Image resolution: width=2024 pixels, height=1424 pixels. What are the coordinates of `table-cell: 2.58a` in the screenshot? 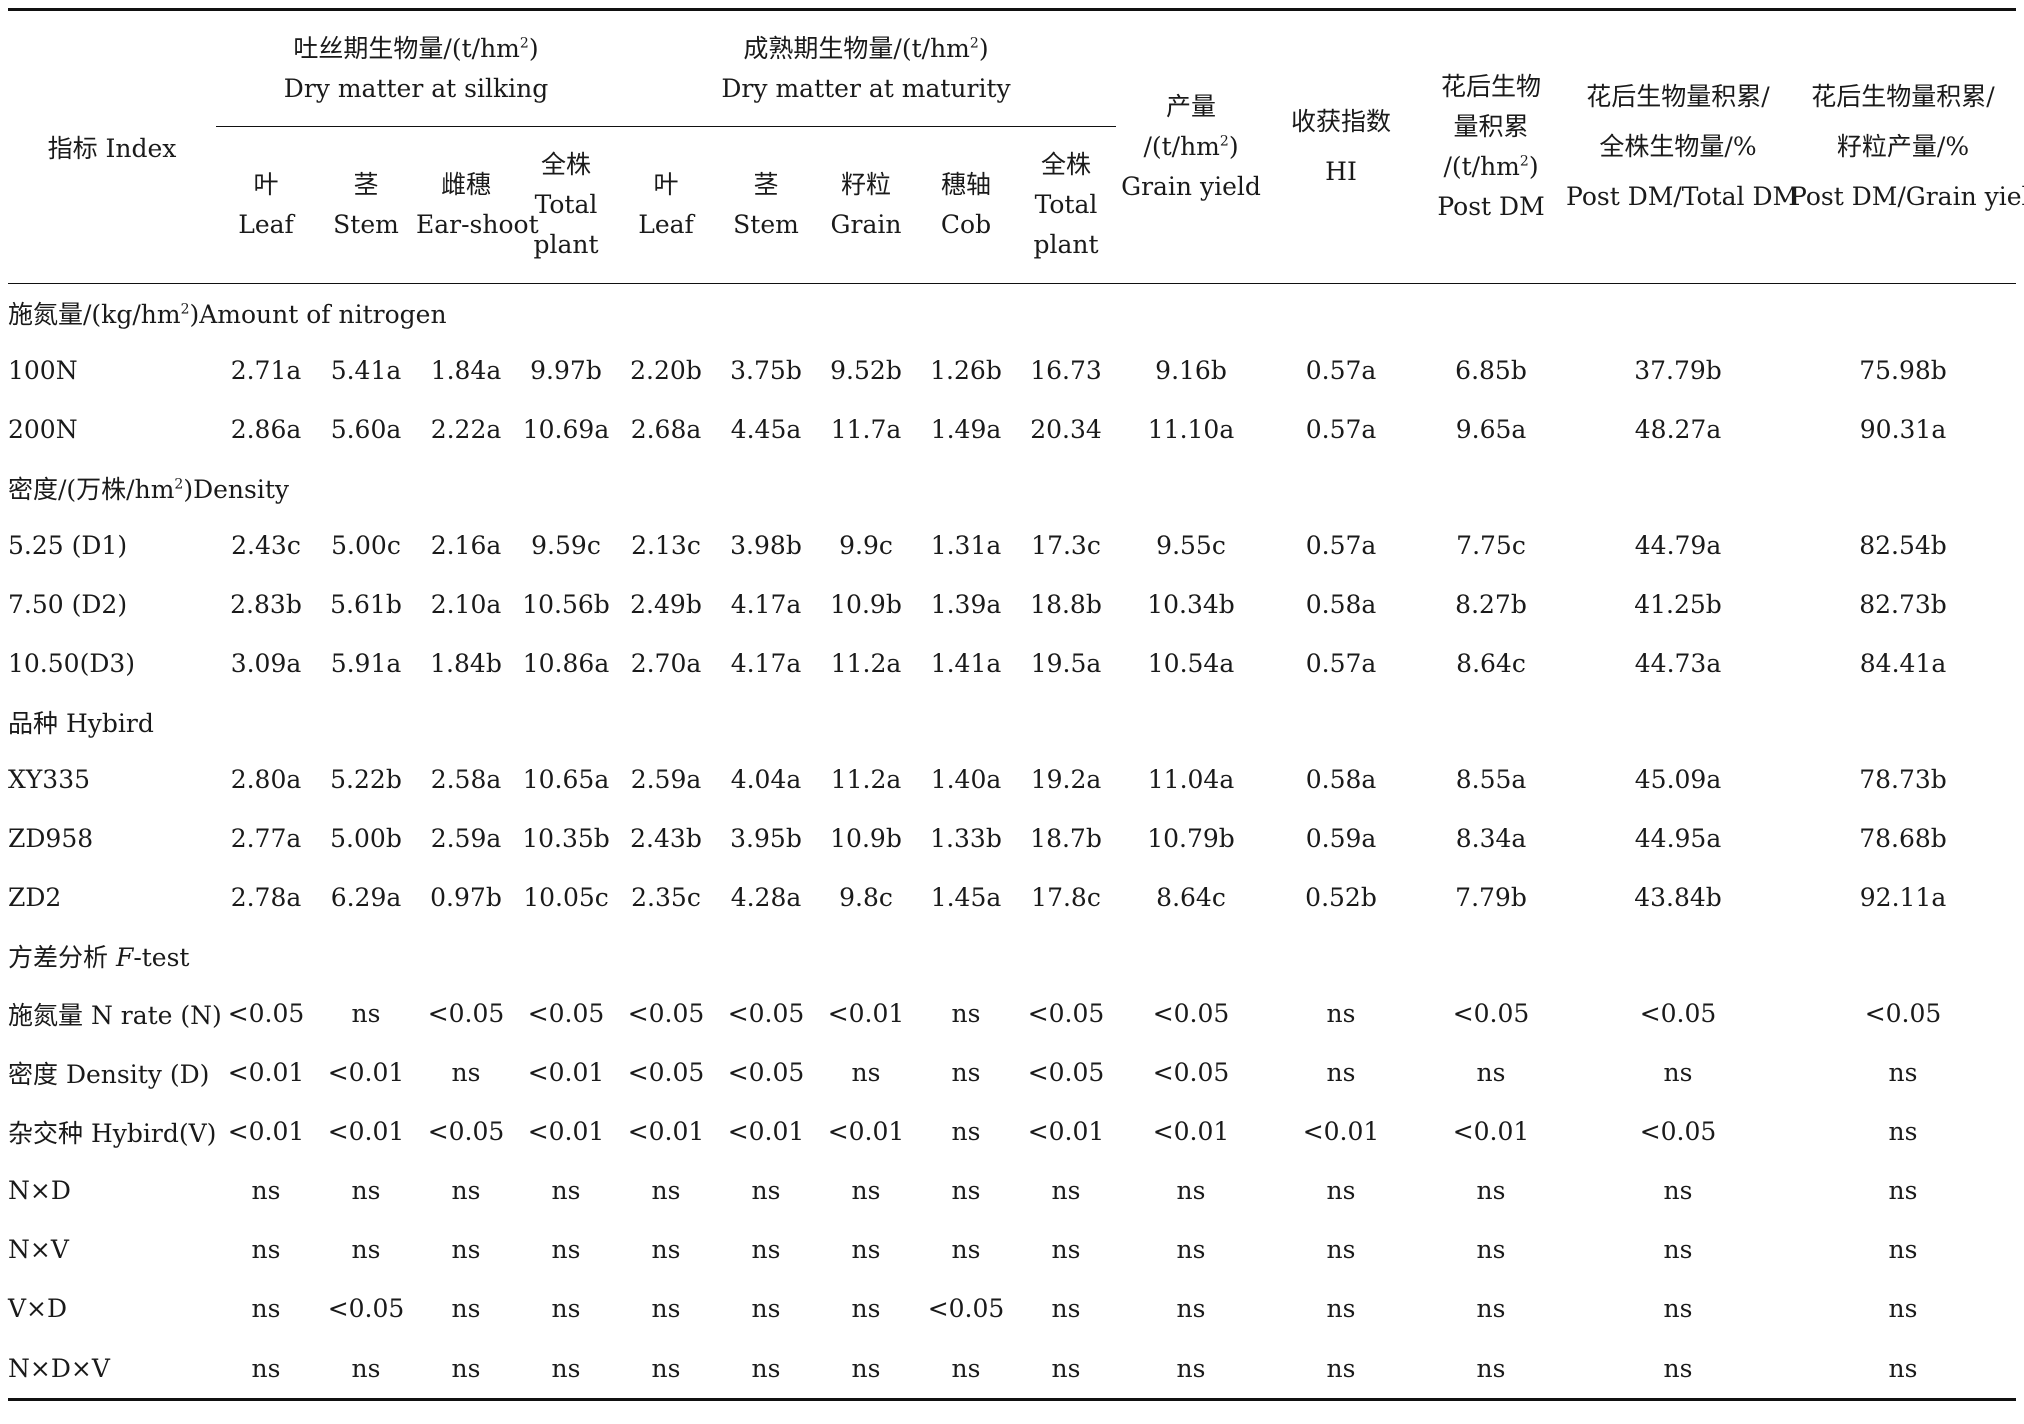 It's located at (466, 779).